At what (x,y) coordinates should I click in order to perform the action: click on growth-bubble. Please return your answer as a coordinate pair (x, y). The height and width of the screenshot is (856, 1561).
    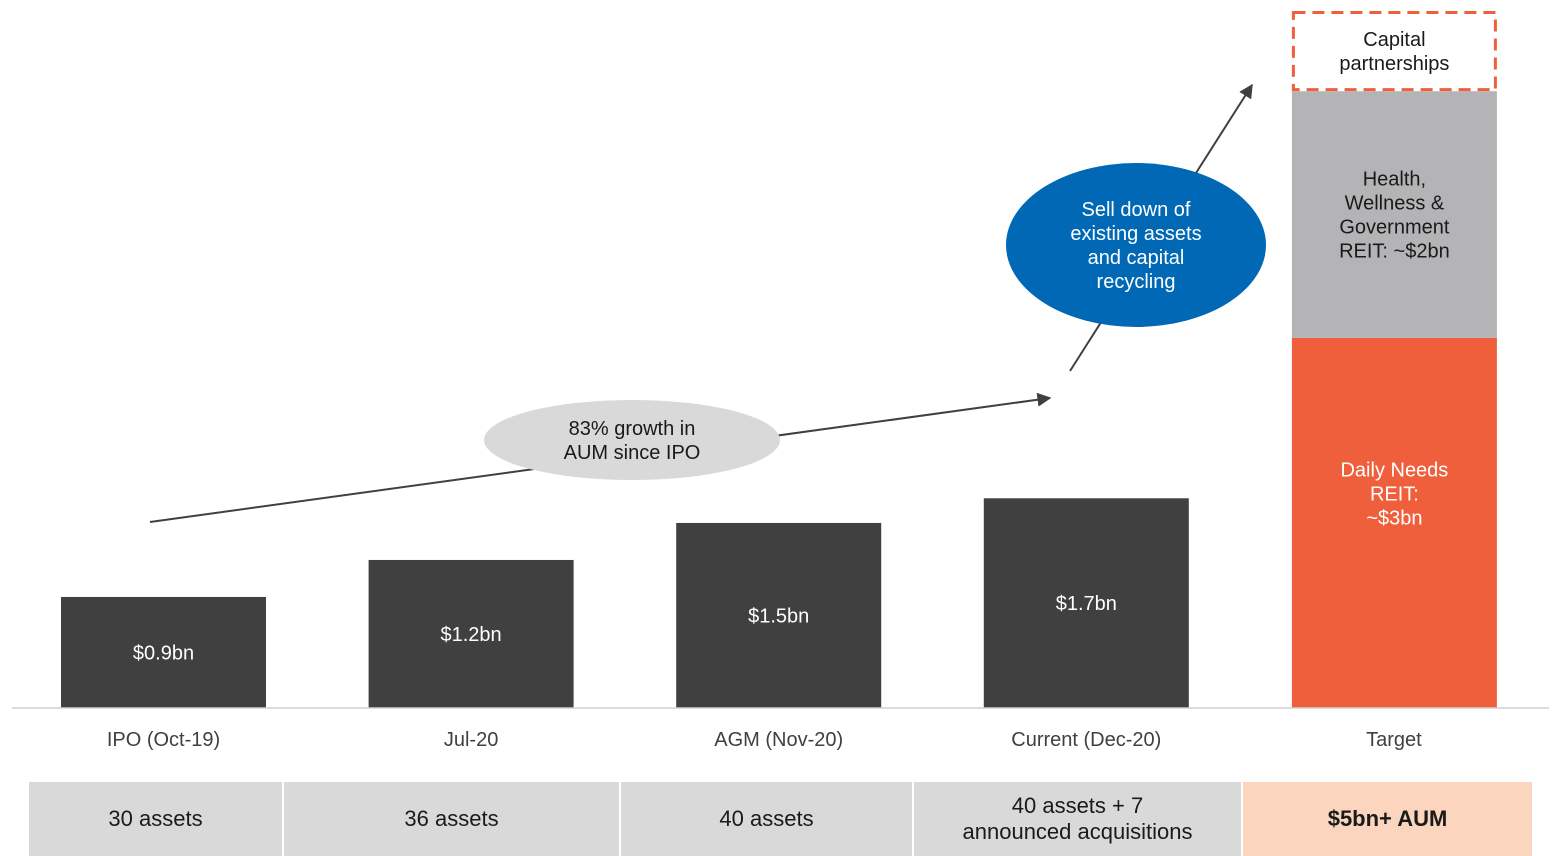
    Looking at the image, I should click on (632, 440).